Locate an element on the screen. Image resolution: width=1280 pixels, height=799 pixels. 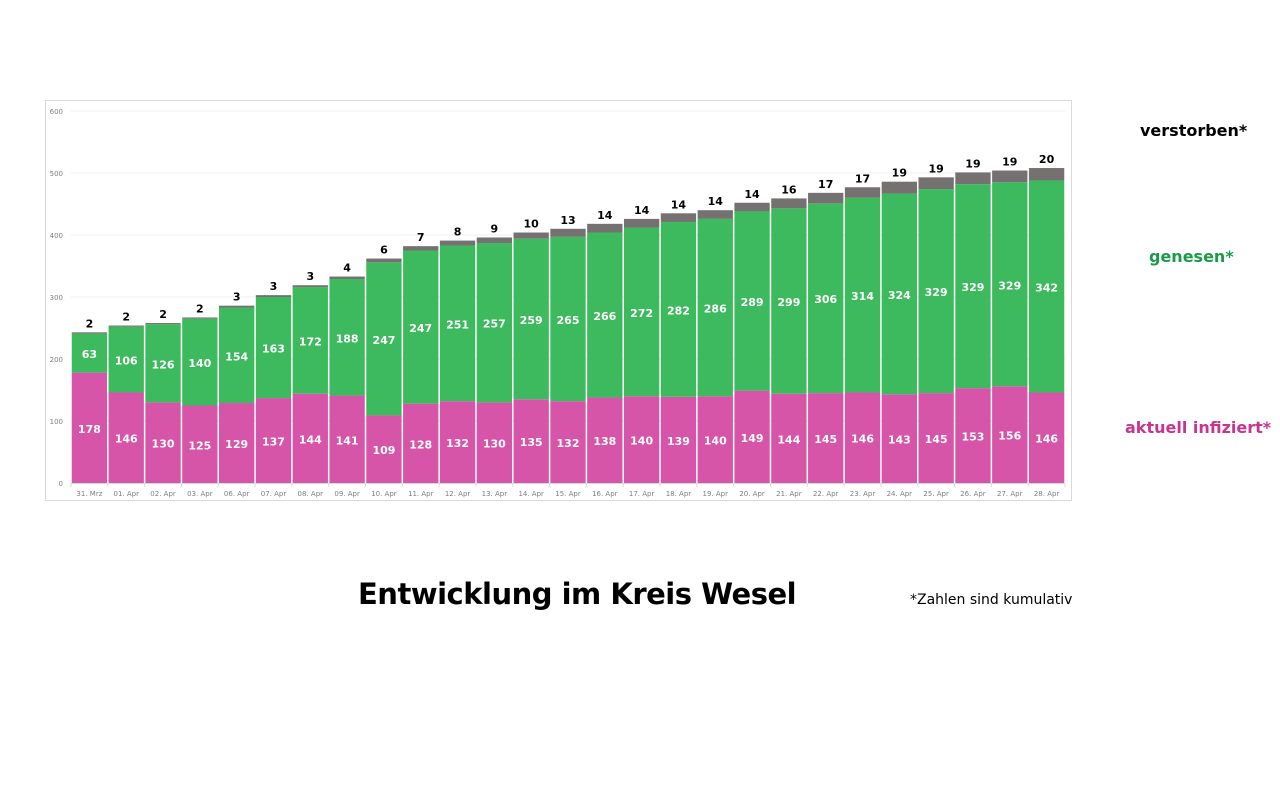
x-tick-label: 14. Apr is located at coordinates (531, 494).